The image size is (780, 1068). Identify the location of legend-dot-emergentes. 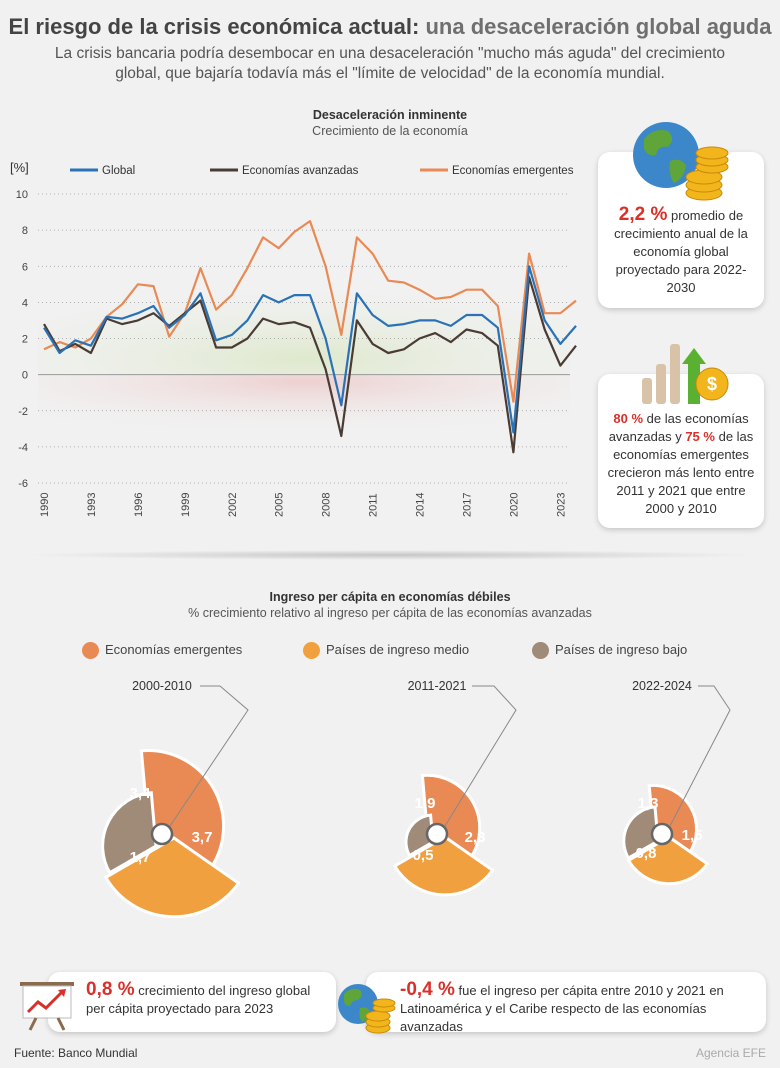
(90, 651).